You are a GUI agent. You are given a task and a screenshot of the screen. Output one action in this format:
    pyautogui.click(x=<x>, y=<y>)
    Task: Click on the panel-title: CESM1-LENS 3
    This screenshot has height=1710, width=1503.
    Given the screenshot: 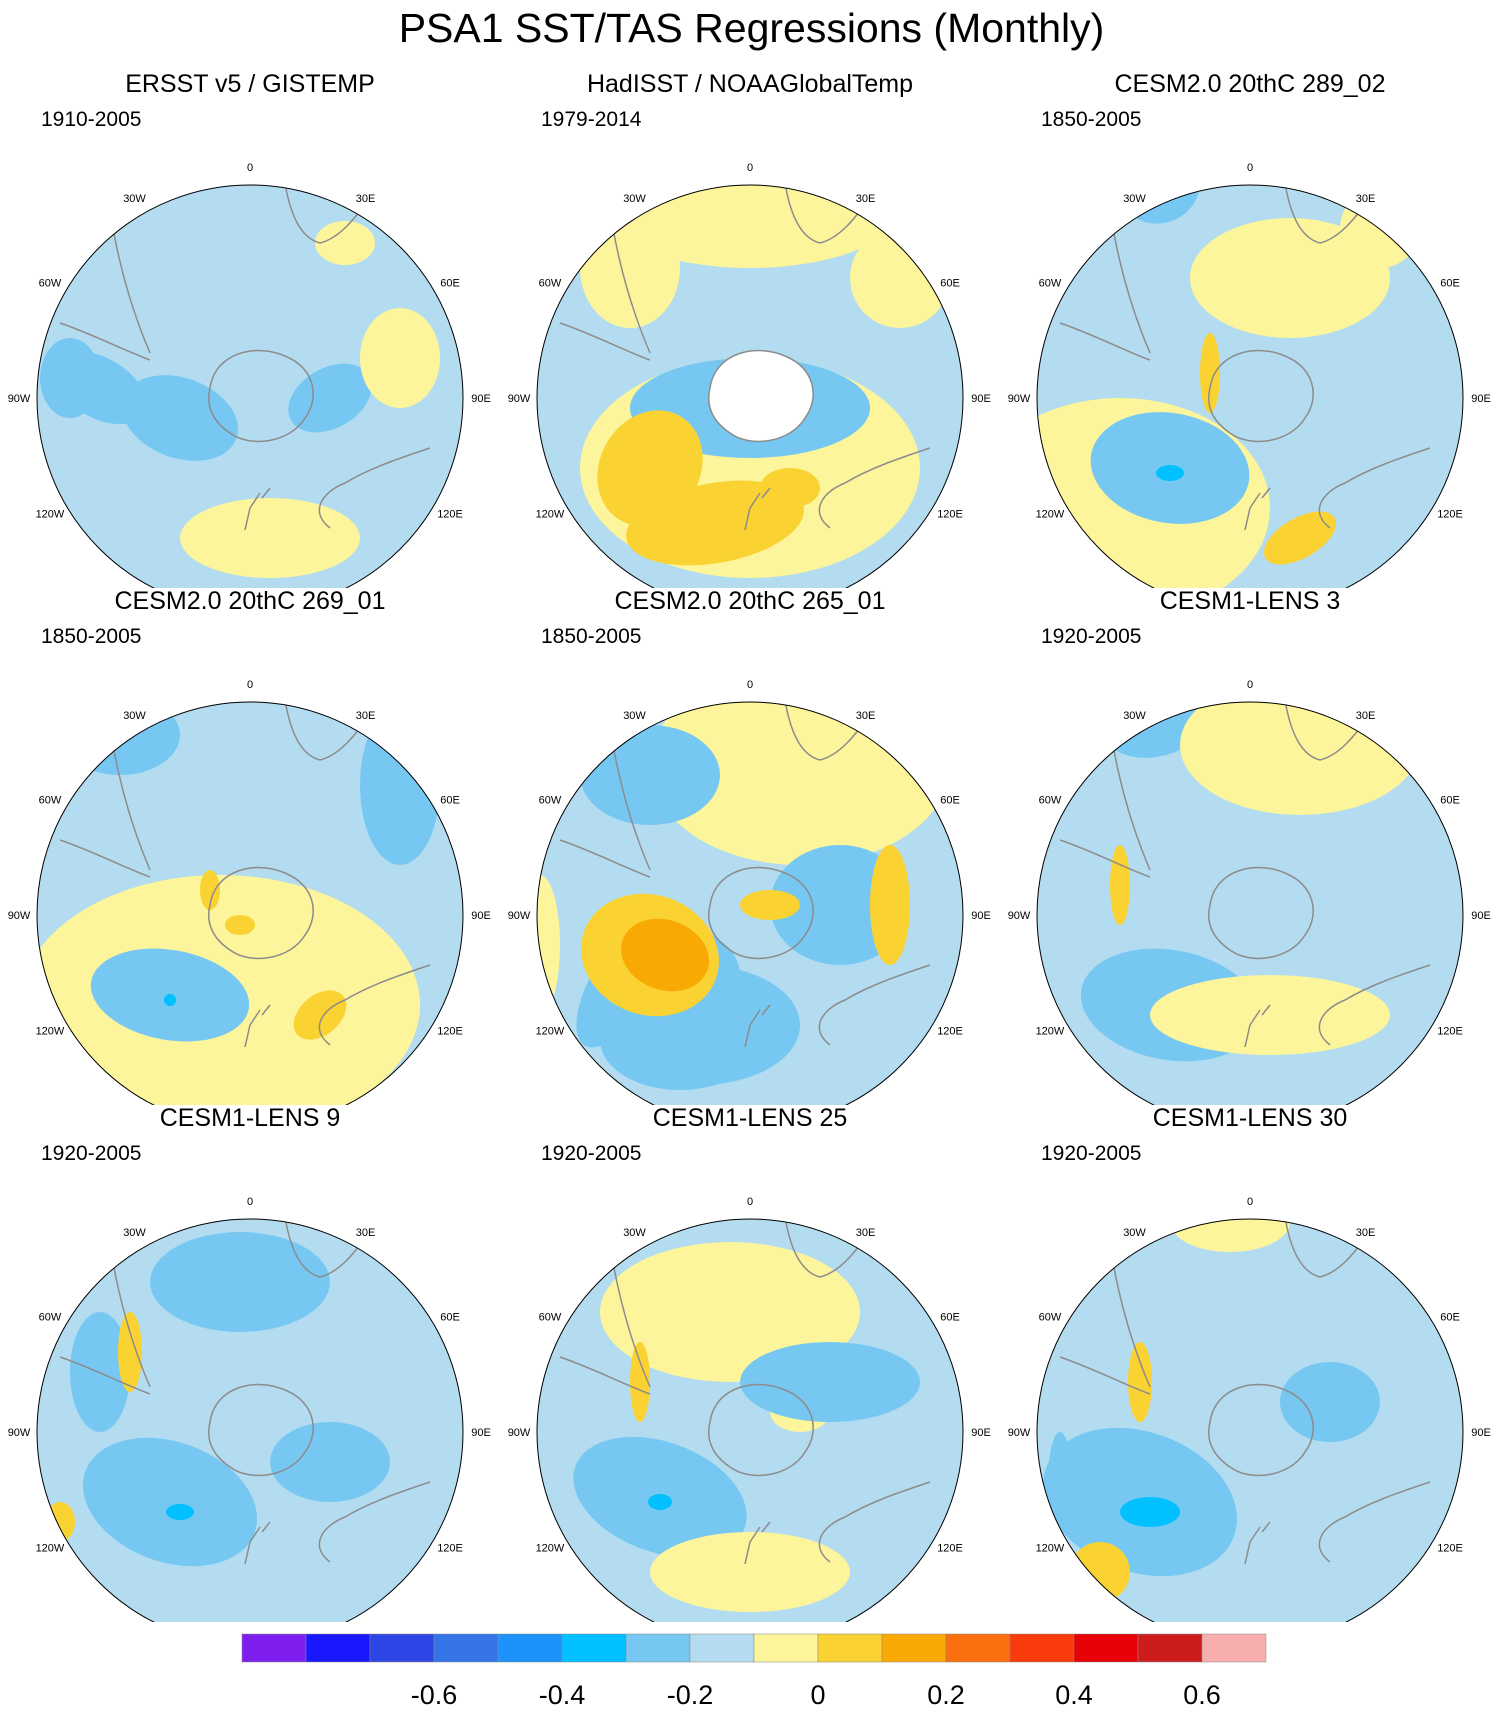 What is the action you would take?
    pyautogui.click(x=1250, y=601)
    